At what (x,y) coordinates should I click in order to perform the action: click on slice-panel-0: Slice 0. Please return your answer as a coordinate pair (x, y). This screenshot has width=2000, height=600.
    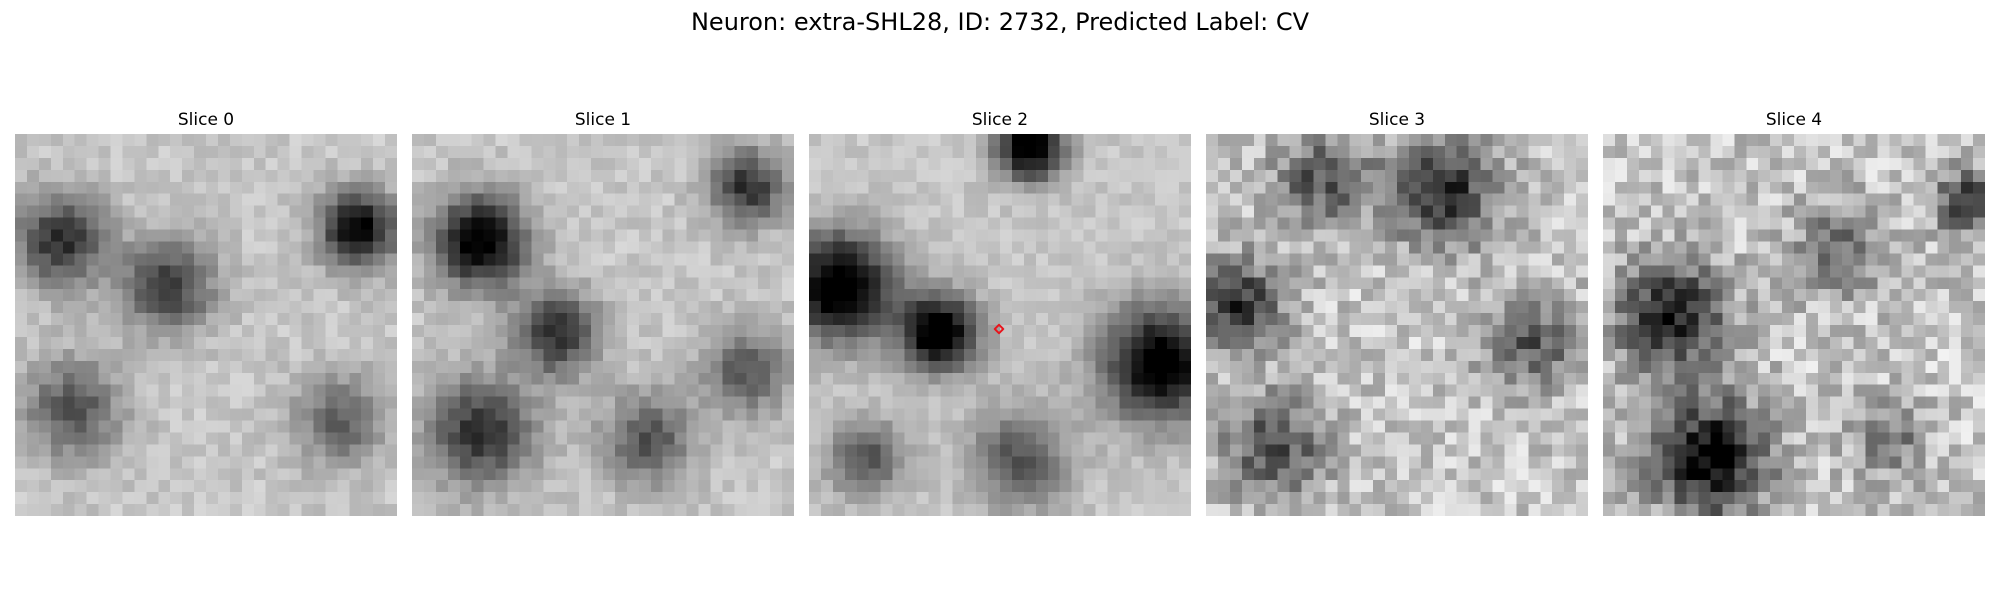
    Looking at the image, I should click on (206, 313).